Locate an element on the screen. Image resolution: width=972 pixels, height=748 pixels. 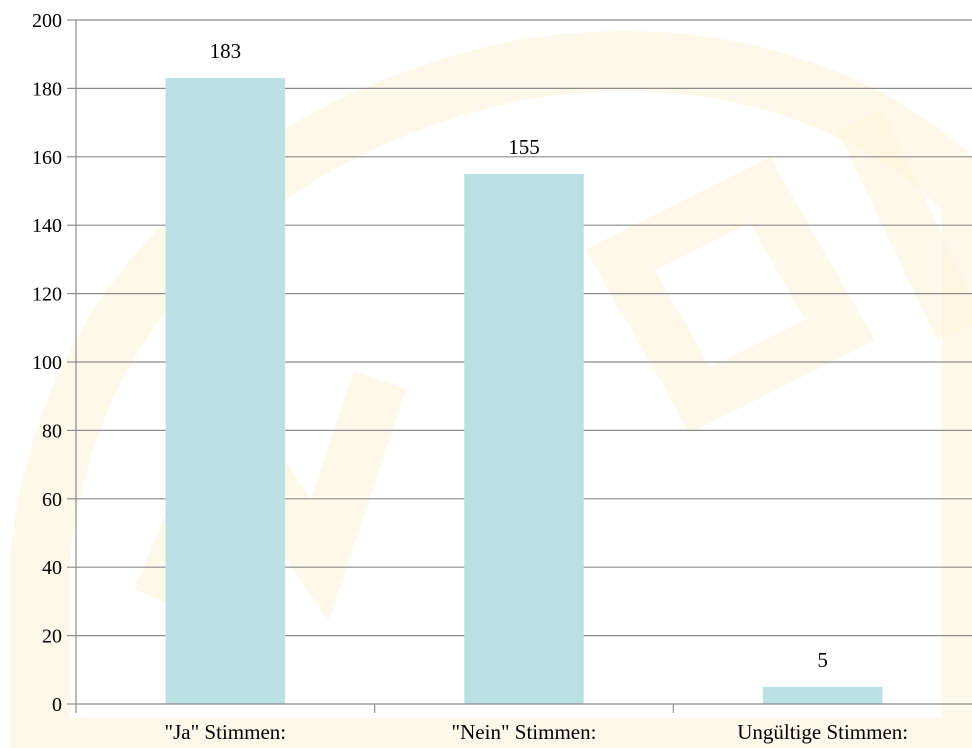
x-category-label: "Ja" Stimmen: is located at coordinates (226, 732).